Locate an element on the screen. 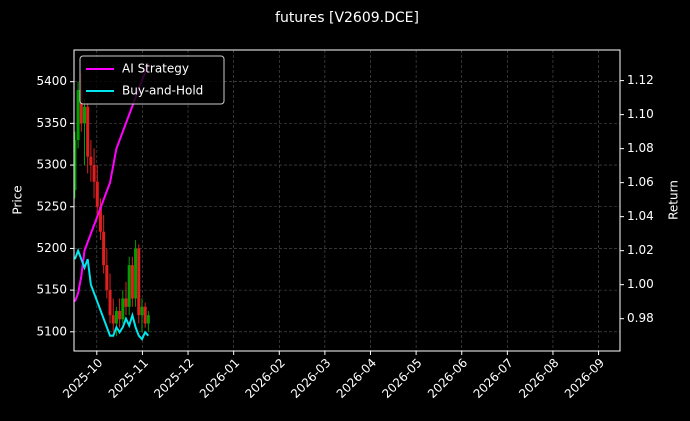 The image size is (690, 421). x-tick-label: 2026-09 is located at coordinates (584, 378).